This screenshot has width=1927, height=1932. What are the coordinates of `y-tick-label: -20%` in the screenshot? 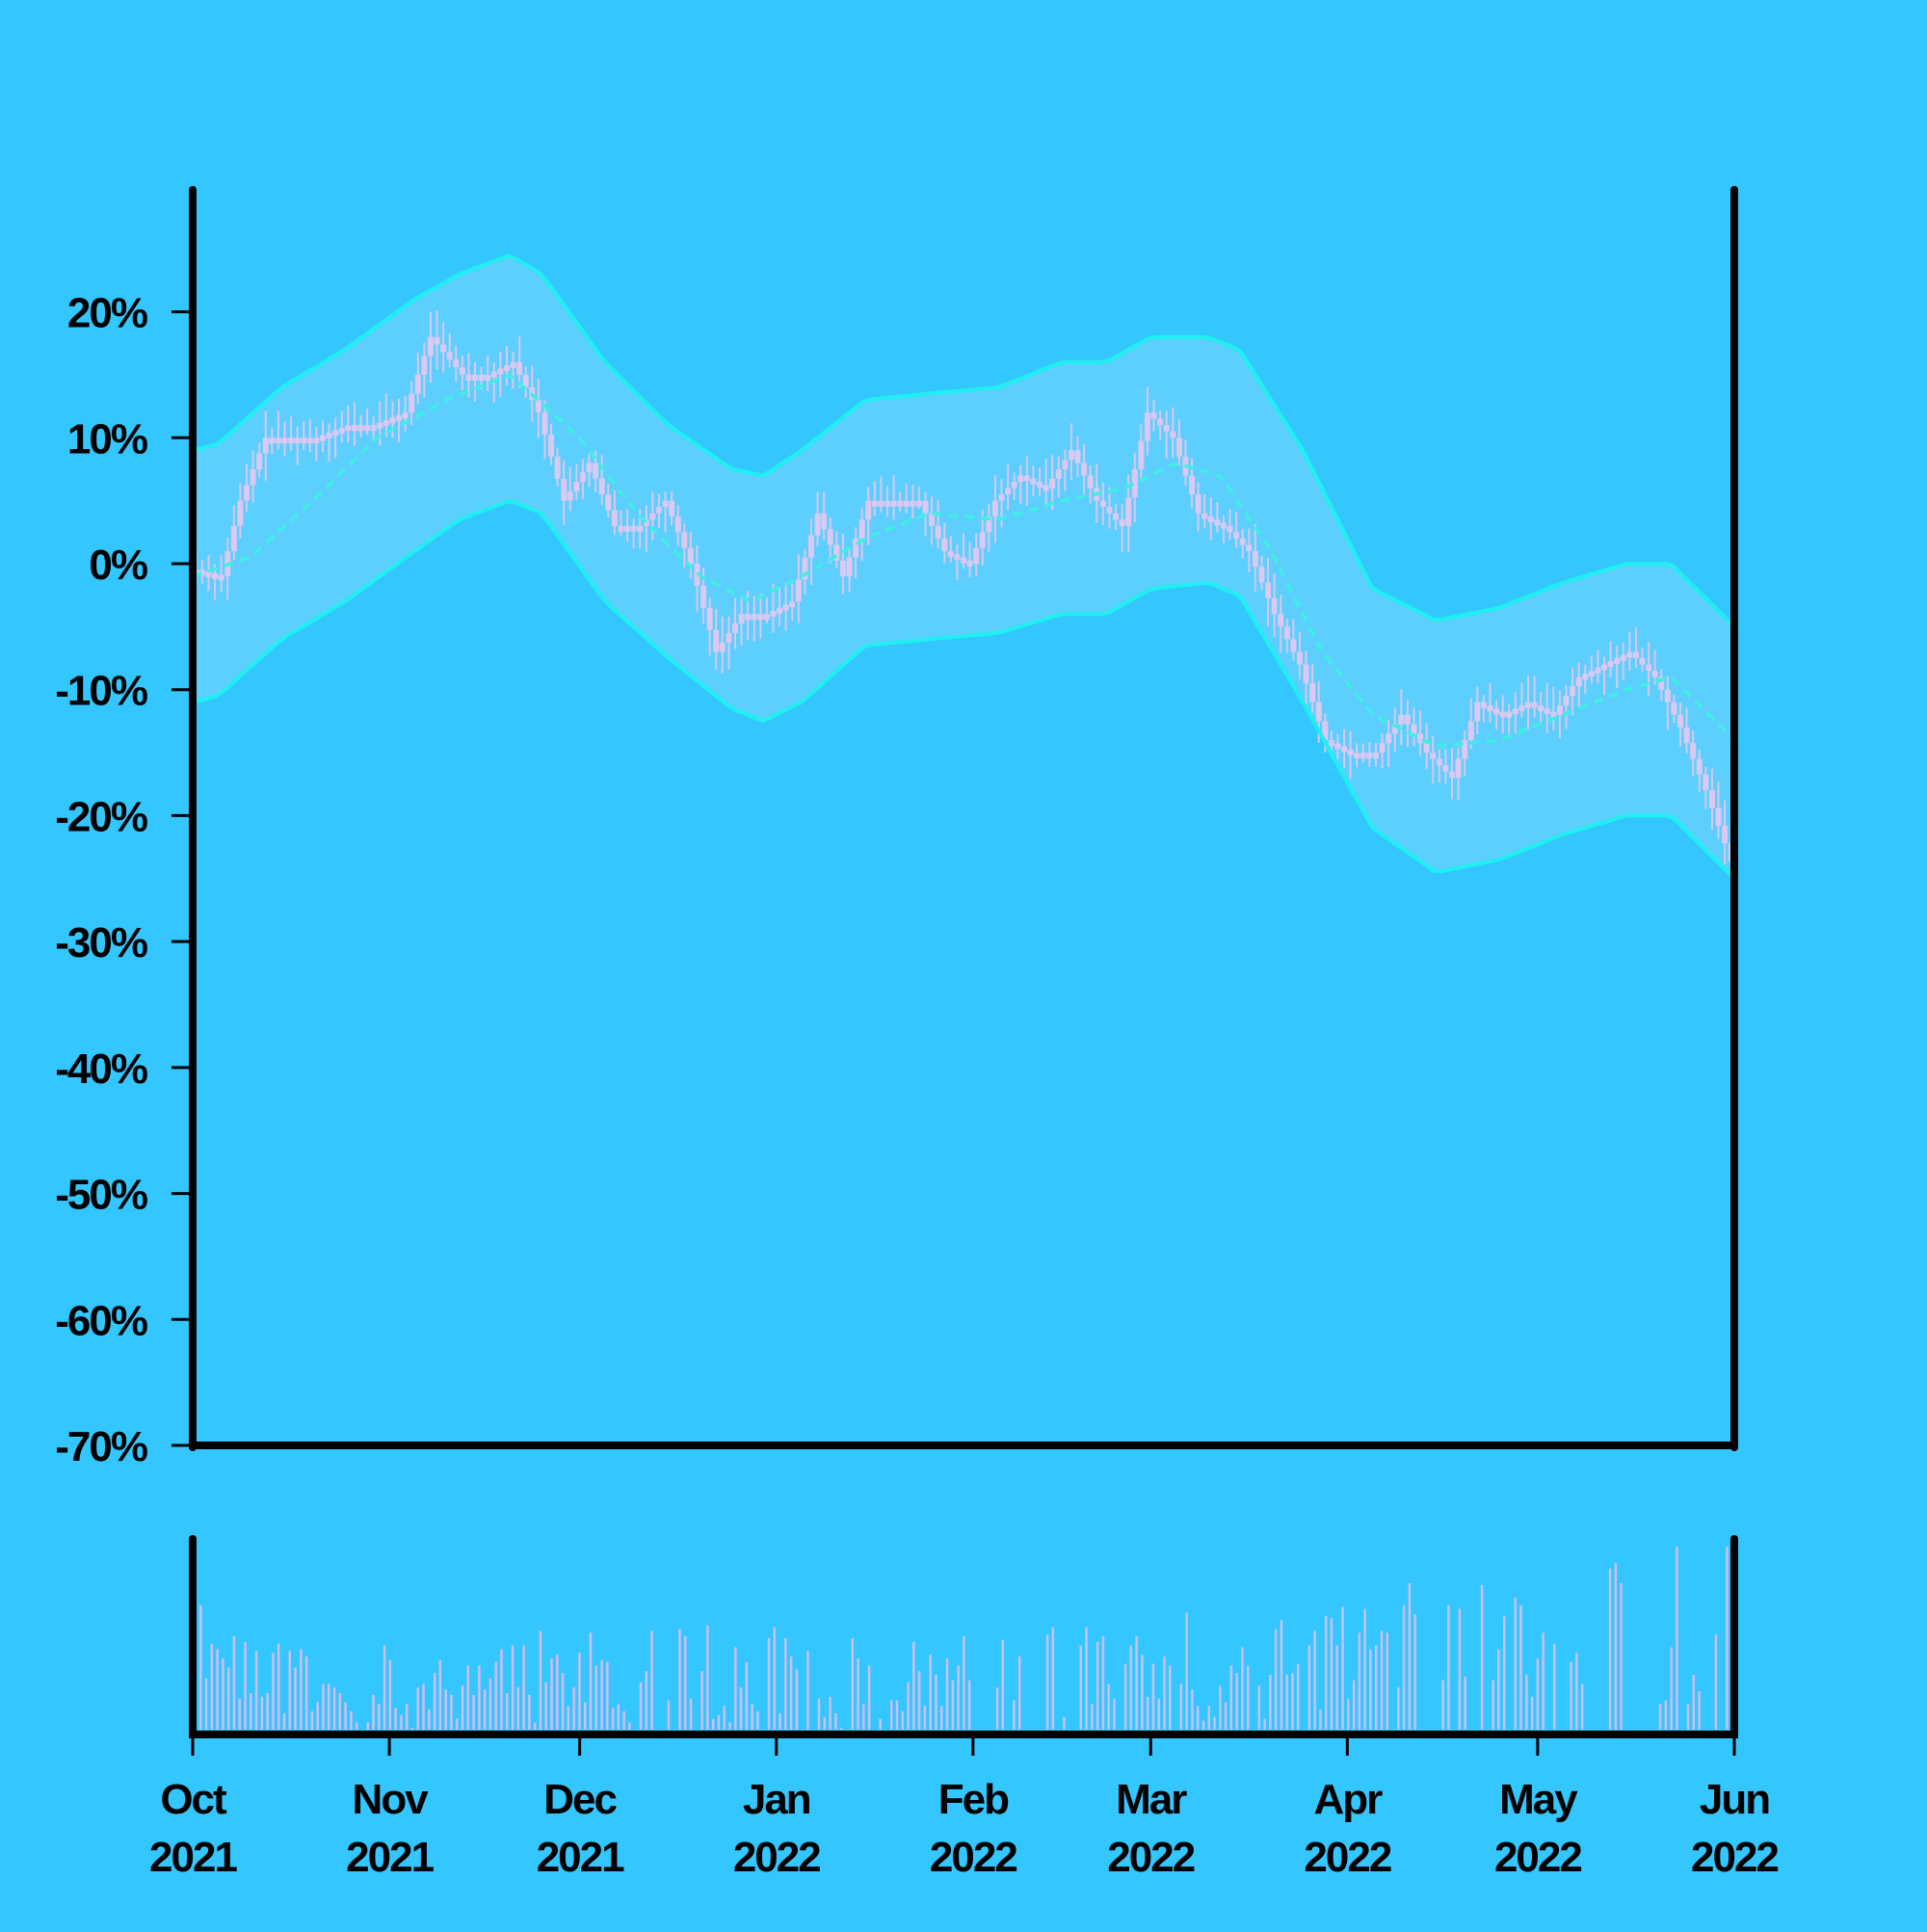 It's located at (101, 816).